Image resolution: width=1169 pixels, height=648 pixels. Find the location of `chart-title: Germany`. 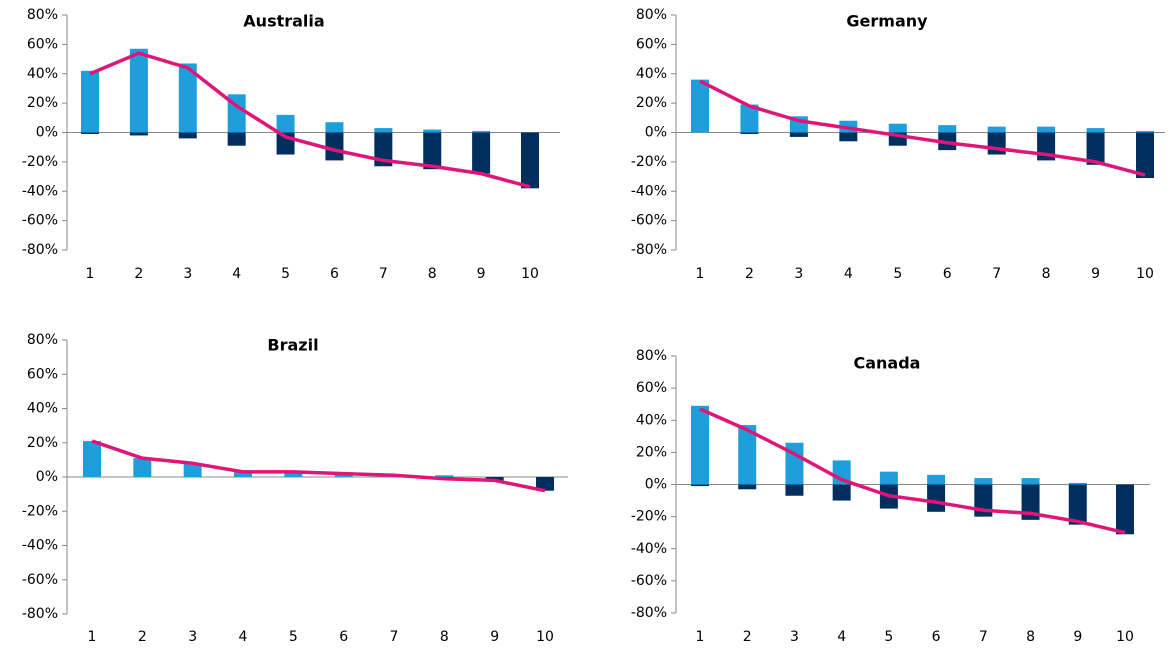

chart-title: Germany is located at coordinates (887, 21).